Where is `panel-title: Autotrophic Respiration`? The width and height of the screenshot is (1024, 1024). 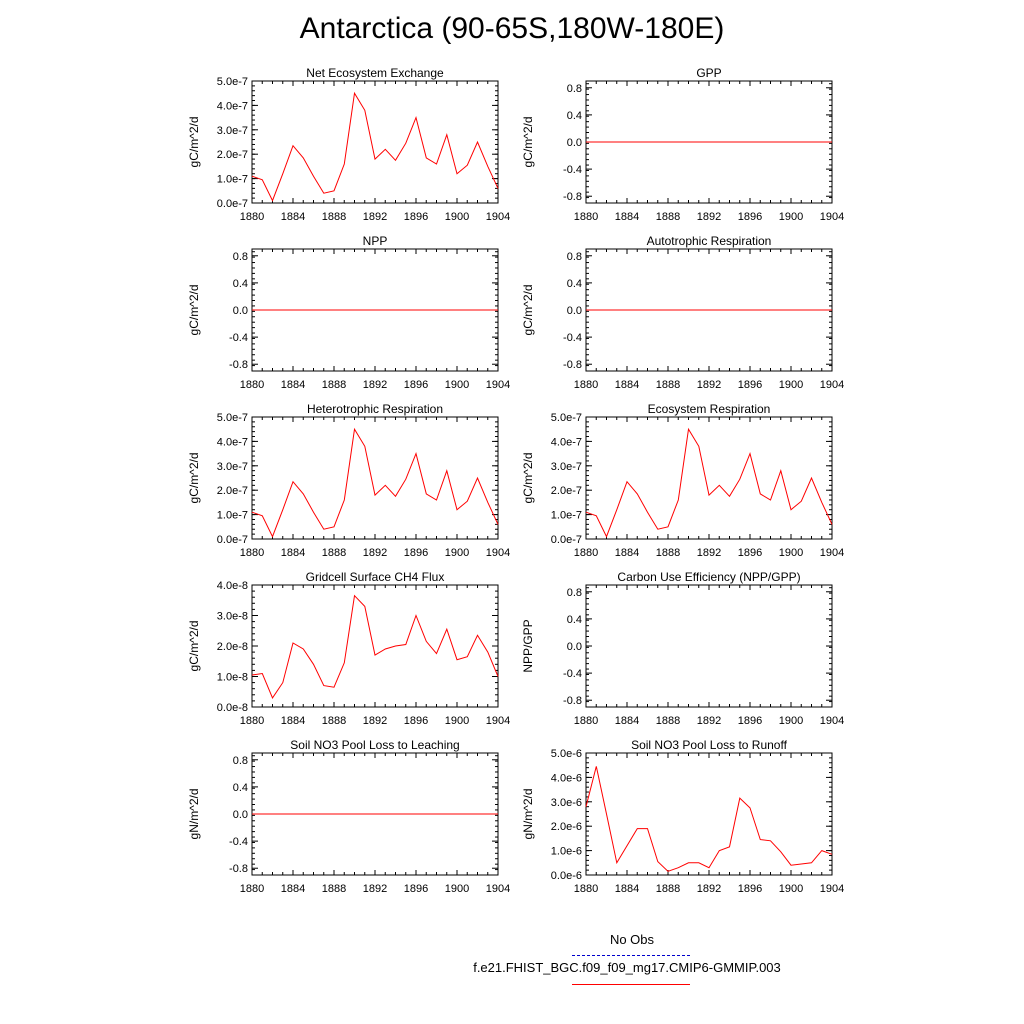
panel-title: Autotrophic Respiration is located at coordinates (709, 241).